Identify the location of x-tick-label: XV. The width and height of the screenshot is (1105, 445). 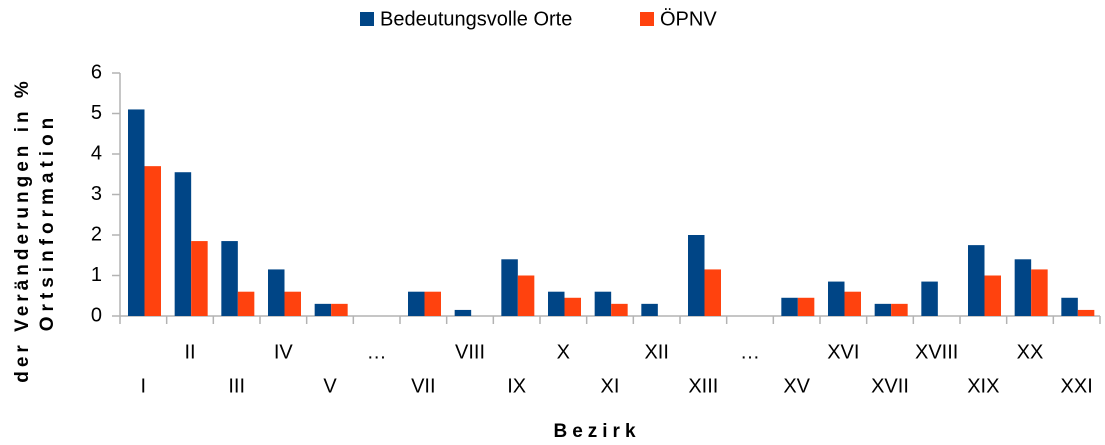
(796, 386).